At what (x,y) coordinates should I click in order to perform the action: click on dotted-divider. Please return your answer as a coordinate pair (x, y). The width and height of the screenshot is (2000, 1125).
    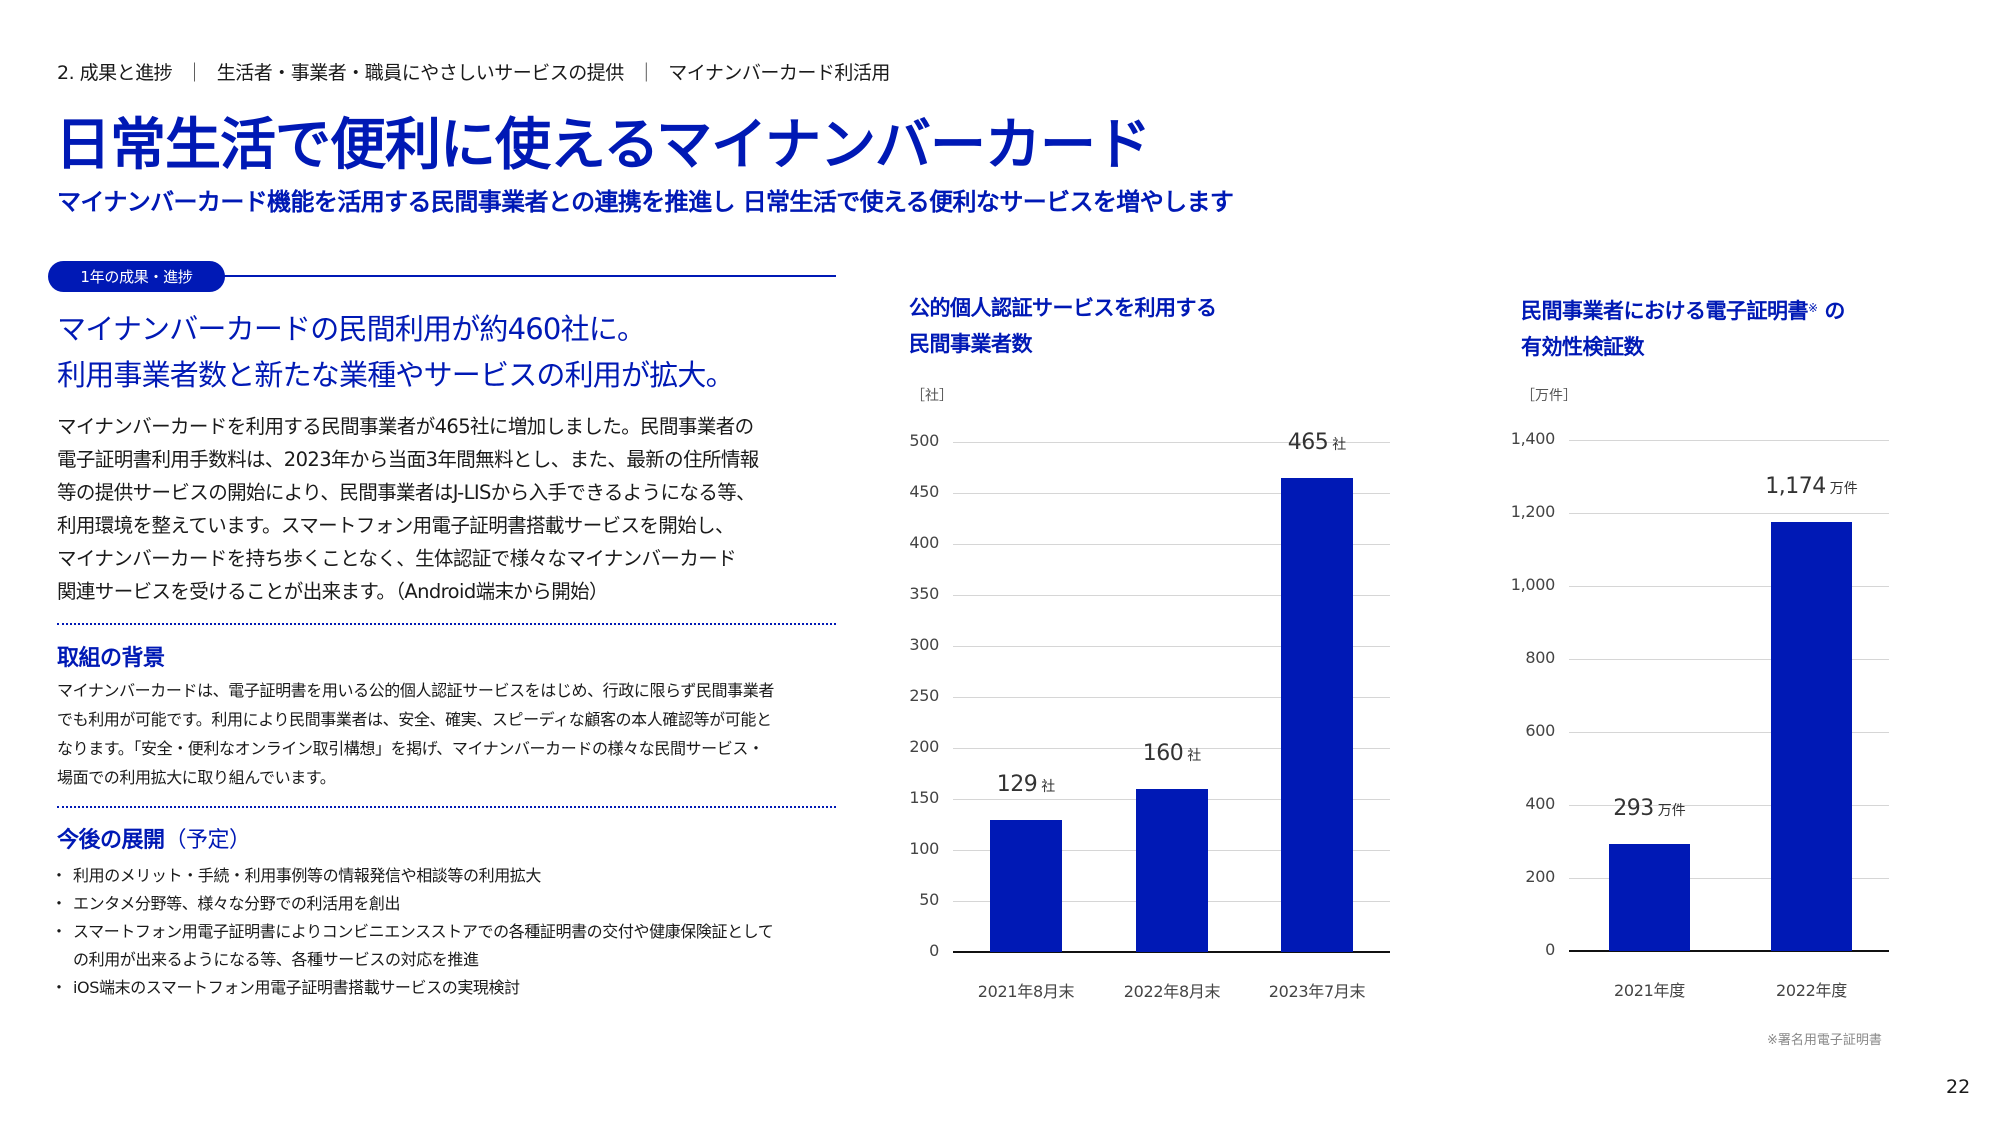
    Looking at the image, I should click on (446, 624).